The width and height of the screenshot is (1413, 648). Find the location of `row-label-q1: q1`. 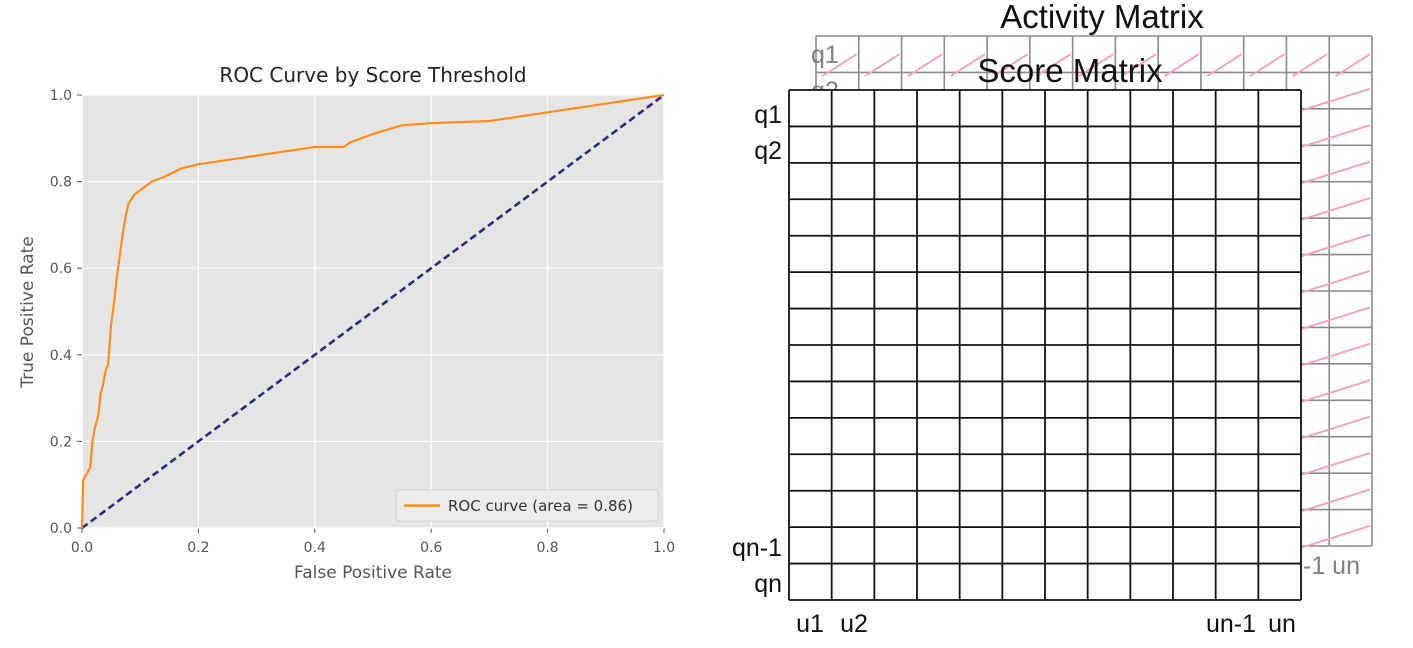

row-label-q1: q1 is located at coordinates (768, 115).